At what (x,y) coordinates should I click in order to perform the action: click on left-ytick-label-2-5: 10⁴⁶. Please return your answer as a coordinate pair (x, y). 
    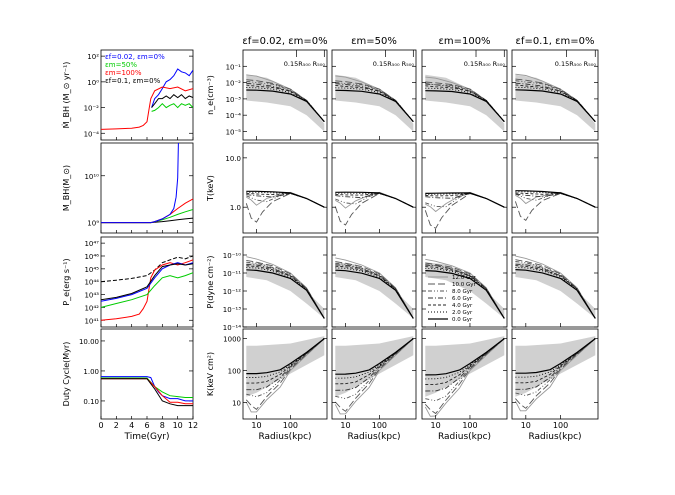
    Looking at the image, I should click on (91, 257).